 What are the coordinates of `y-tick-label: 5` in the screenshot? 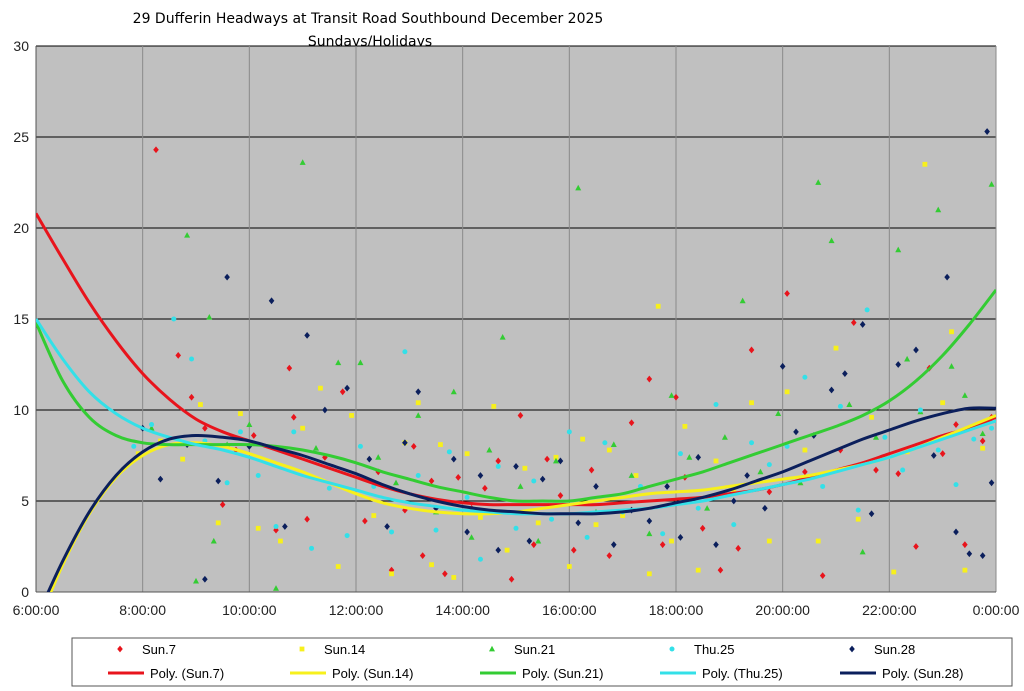 It's located at (25, 501).